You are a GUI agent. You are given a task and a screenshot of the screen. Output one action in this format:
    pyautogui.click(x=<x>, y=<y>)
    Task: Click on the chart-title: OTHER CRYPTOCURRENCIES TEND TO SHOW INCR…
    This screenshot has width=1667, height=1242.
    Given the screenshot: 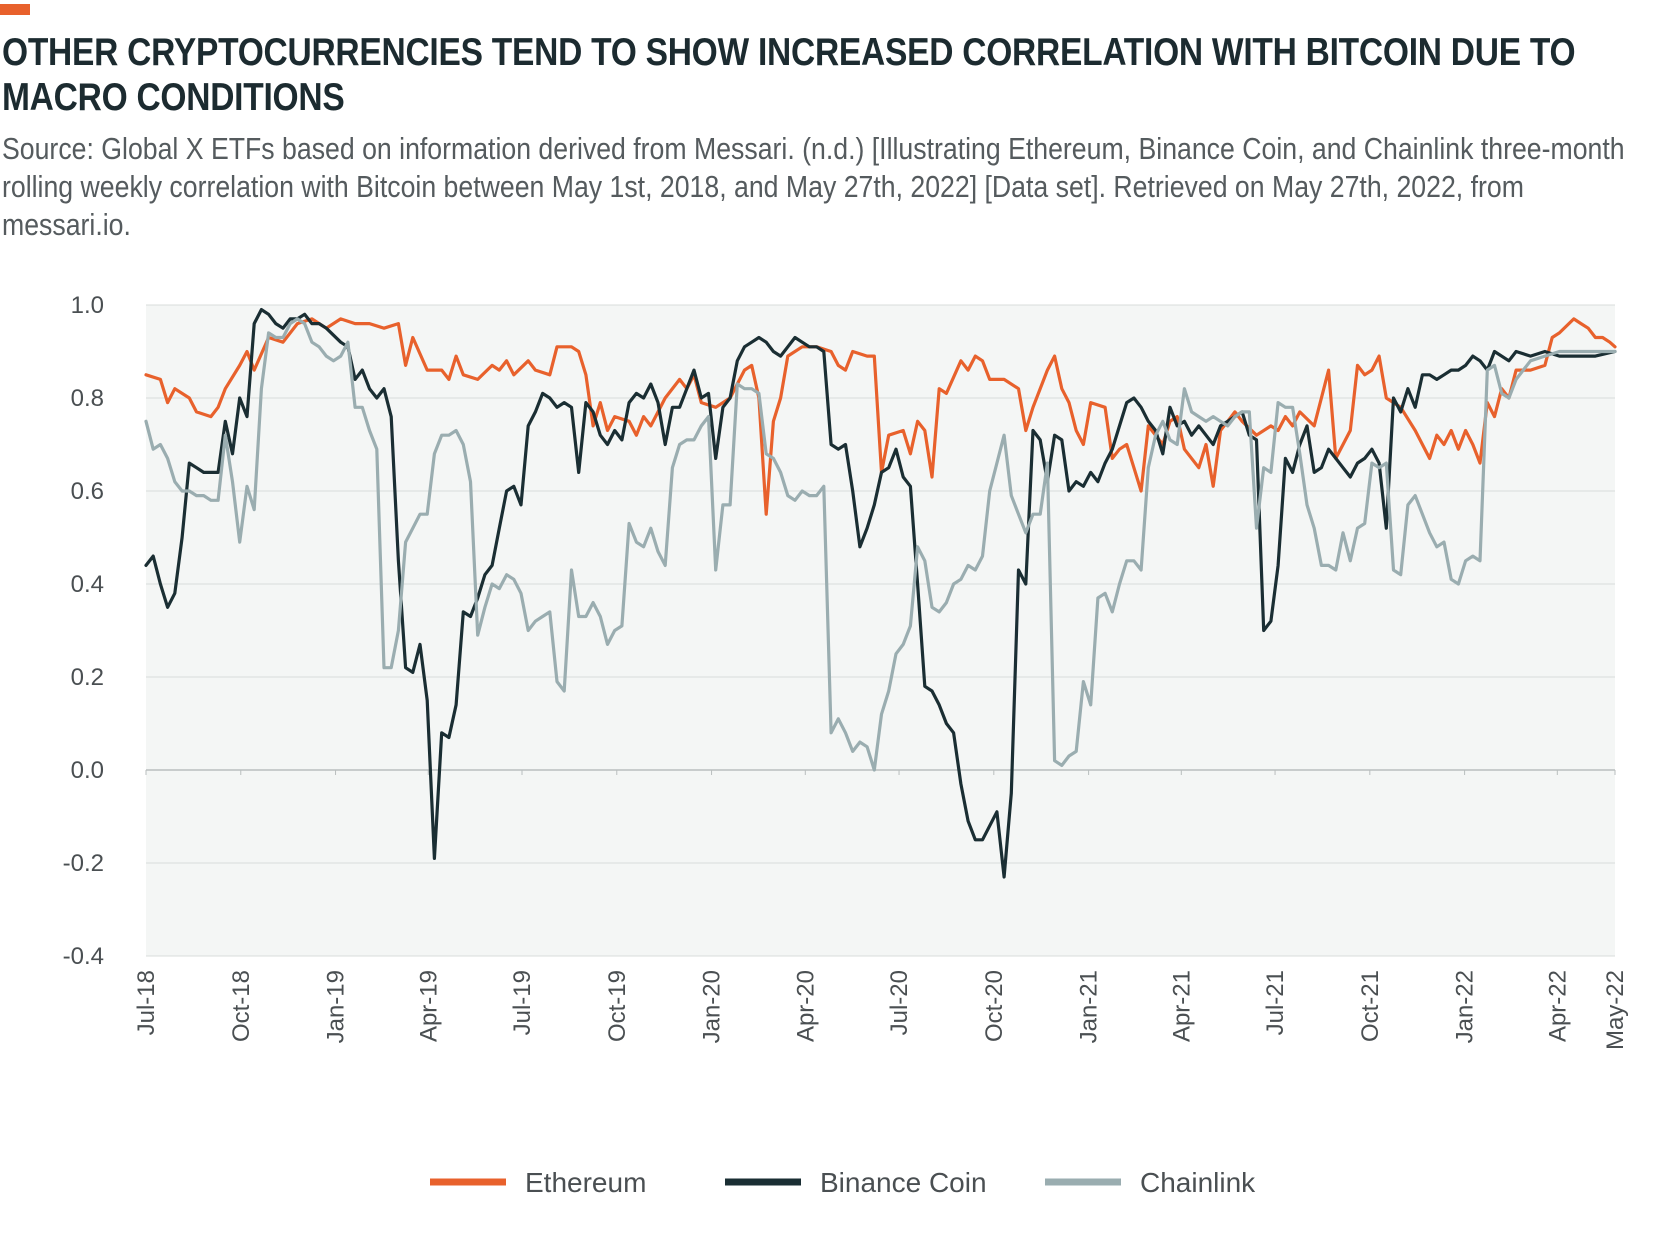 What is the action you would take?
    pyautogui.click(x=789, y=75)
    